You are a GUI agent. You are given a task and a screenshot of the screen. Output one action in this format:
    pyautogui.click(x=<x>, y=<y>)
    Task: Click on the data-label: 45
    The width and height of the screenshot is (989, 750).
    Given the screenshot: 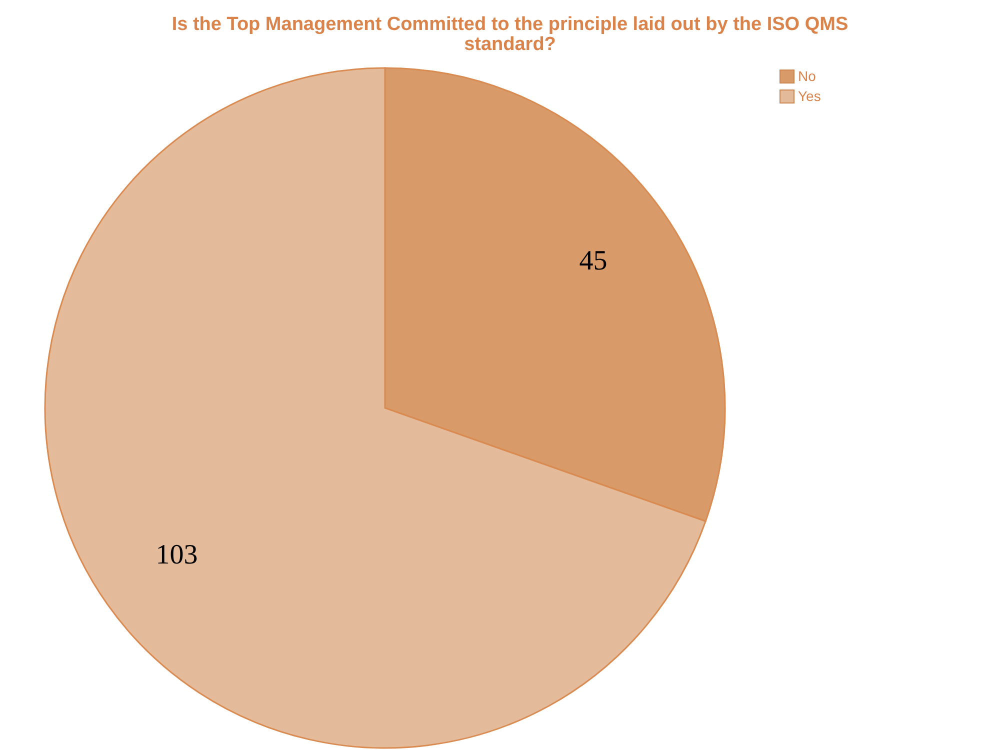 What is the action you would take?
    pyautogui.click(x=593, y=260)
    